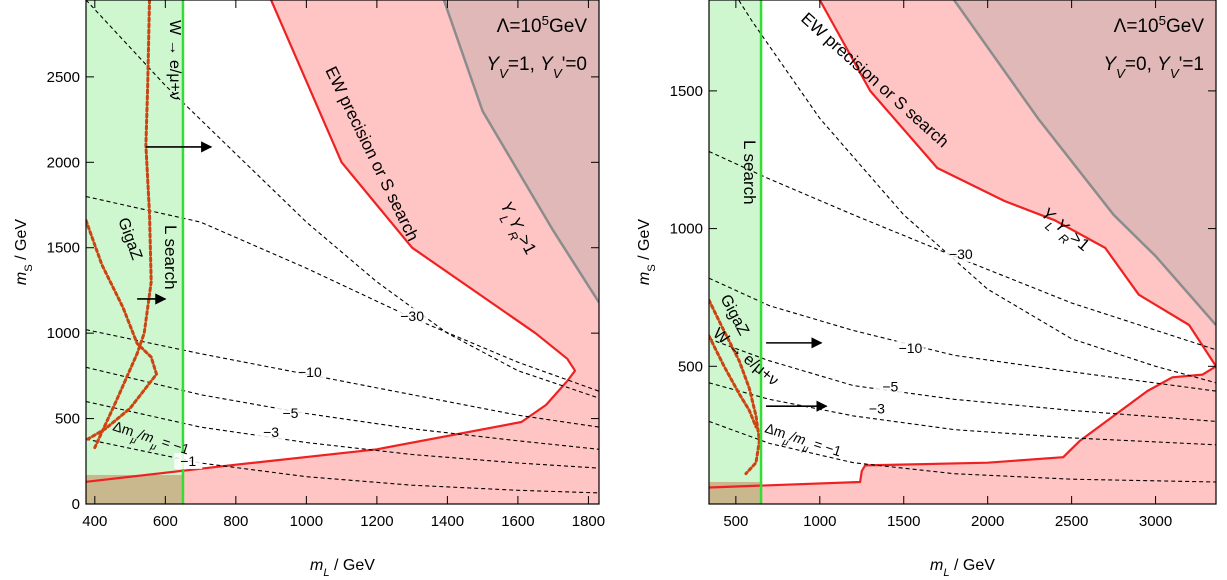 Image resolution: width=1227 pixels, height=580 pixels. I want to click on x-tick-label-0: 500, so click(735, 521).